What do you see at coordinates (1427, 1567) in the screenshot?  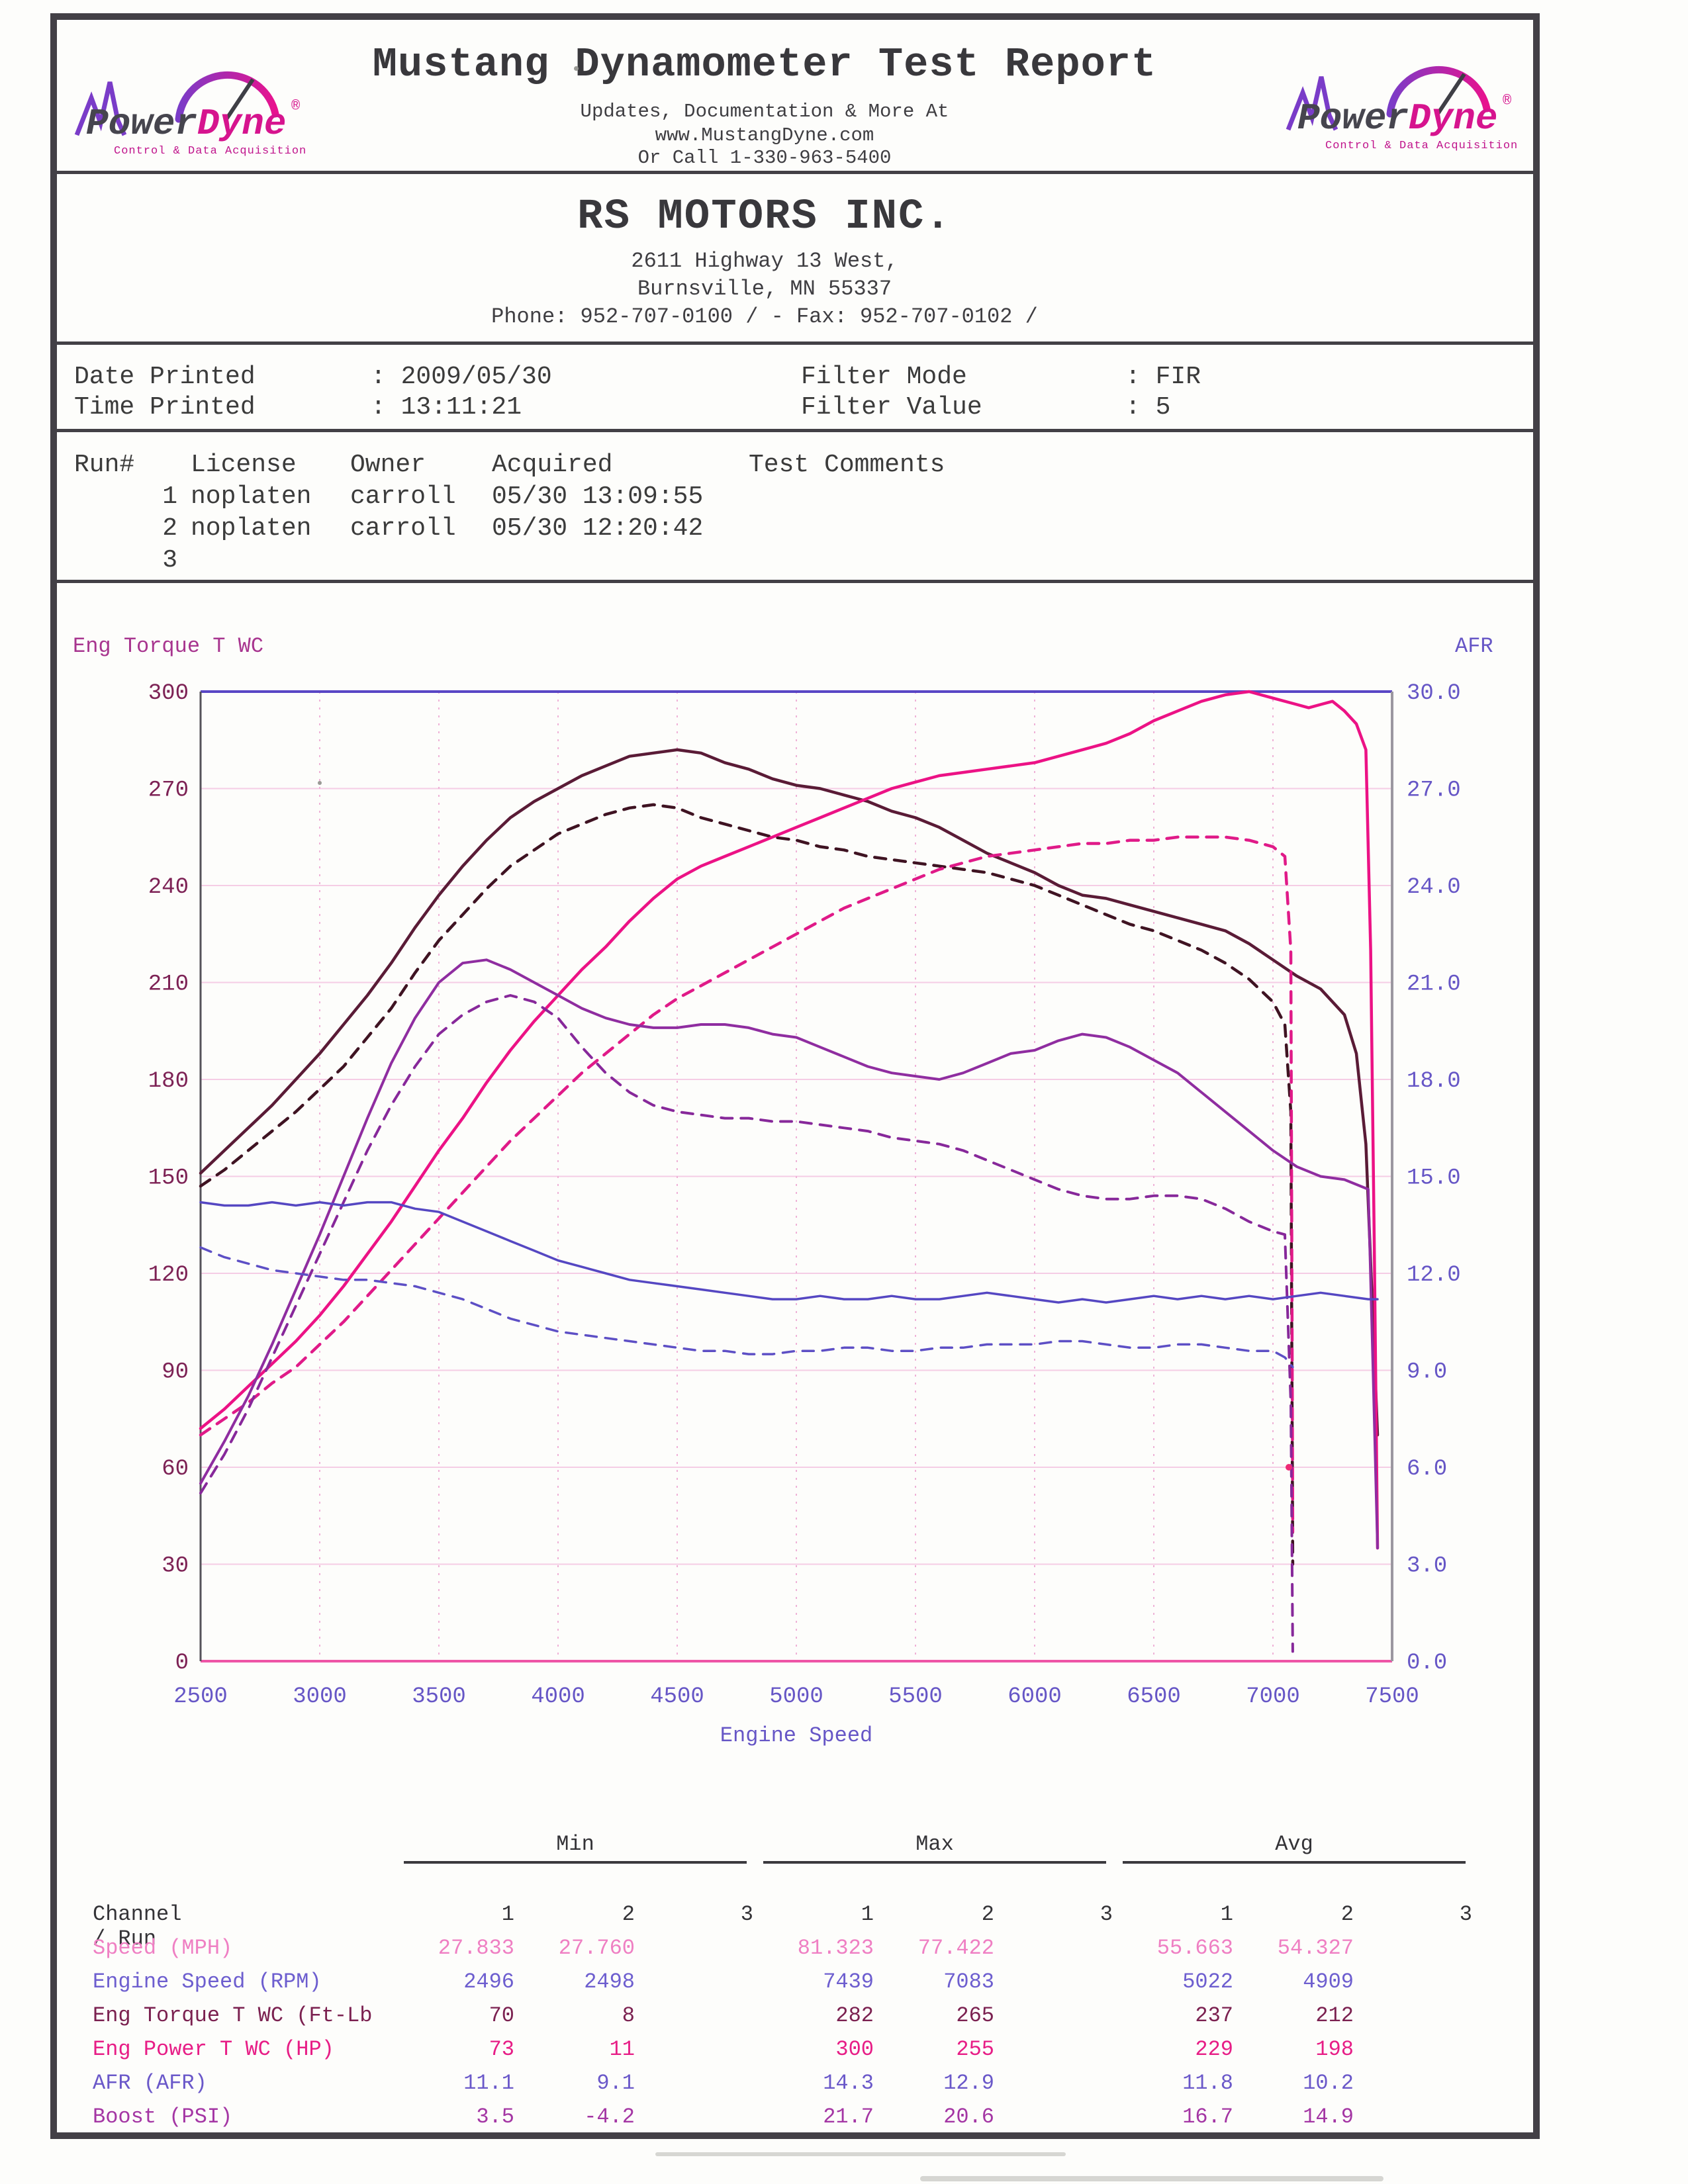 I see `right-axis-tick: 3.0` at bounding box center [1427, 1567].